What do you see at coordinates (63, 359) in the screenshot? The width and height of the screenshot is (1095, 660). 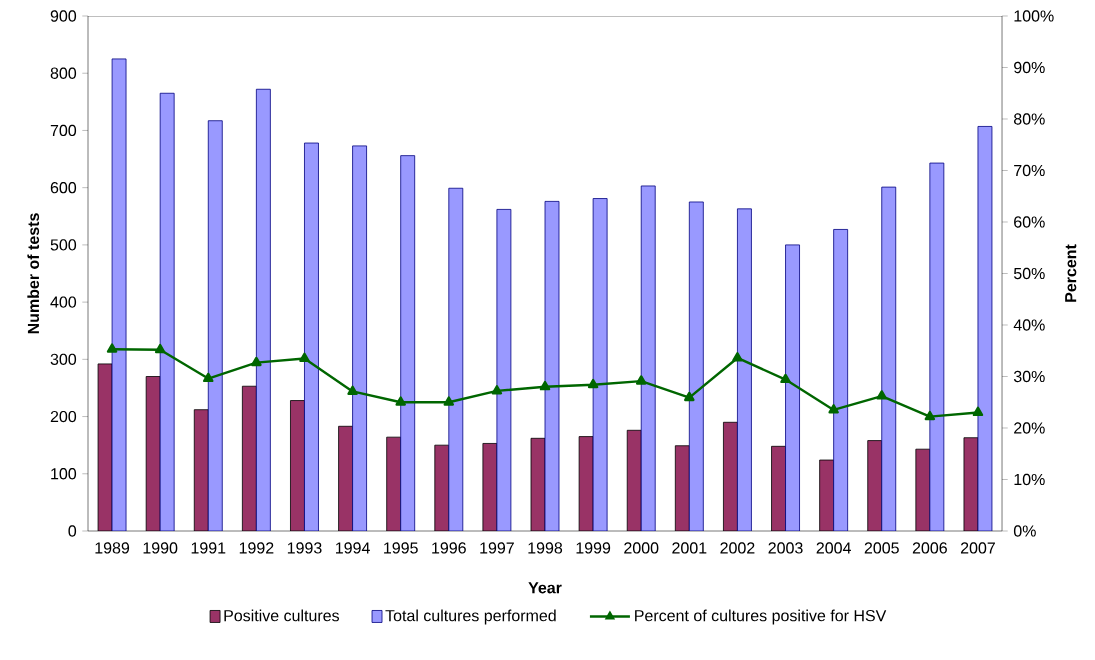 I see `y-tick-label: 300` at bounding box center [63, 359].